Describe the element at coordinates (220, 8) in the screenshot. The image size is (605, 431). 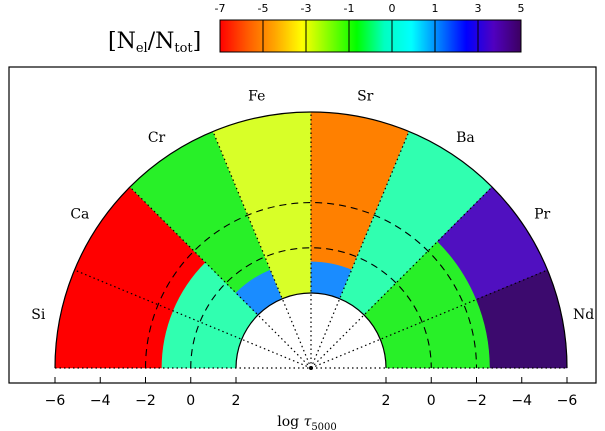
I see `colorbar-tick-label: -7` at that location.